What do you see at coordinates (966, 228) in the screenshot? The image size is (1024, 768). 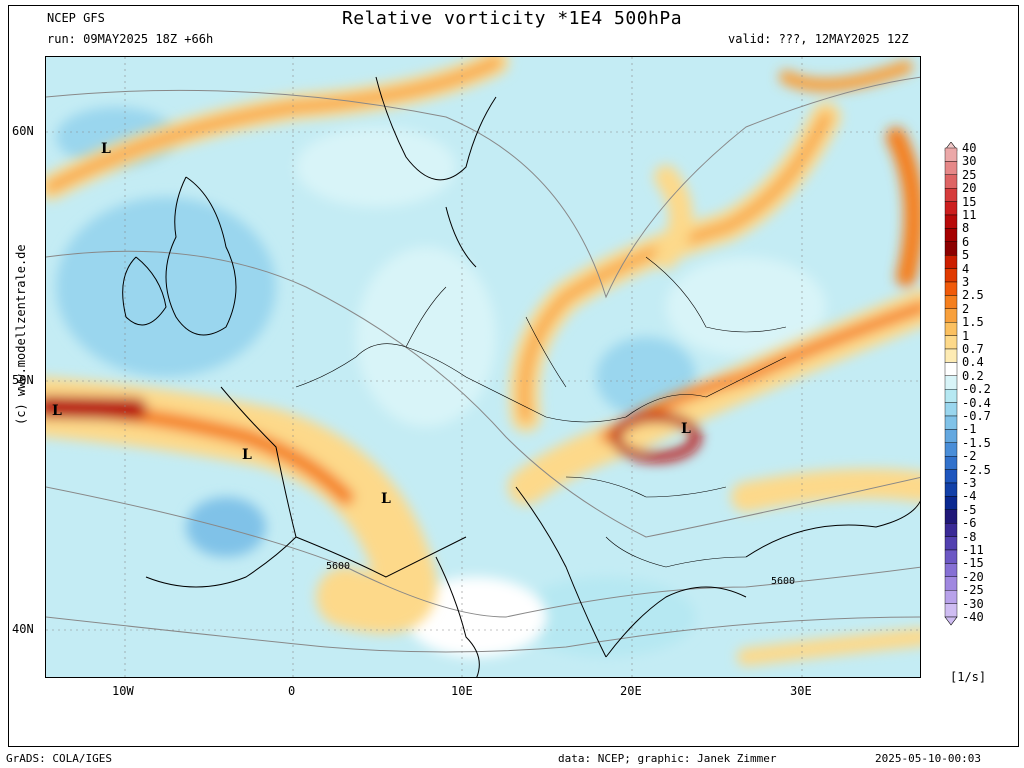 I see `colorbar-level-label: 8` at bounding box center [966, 228].